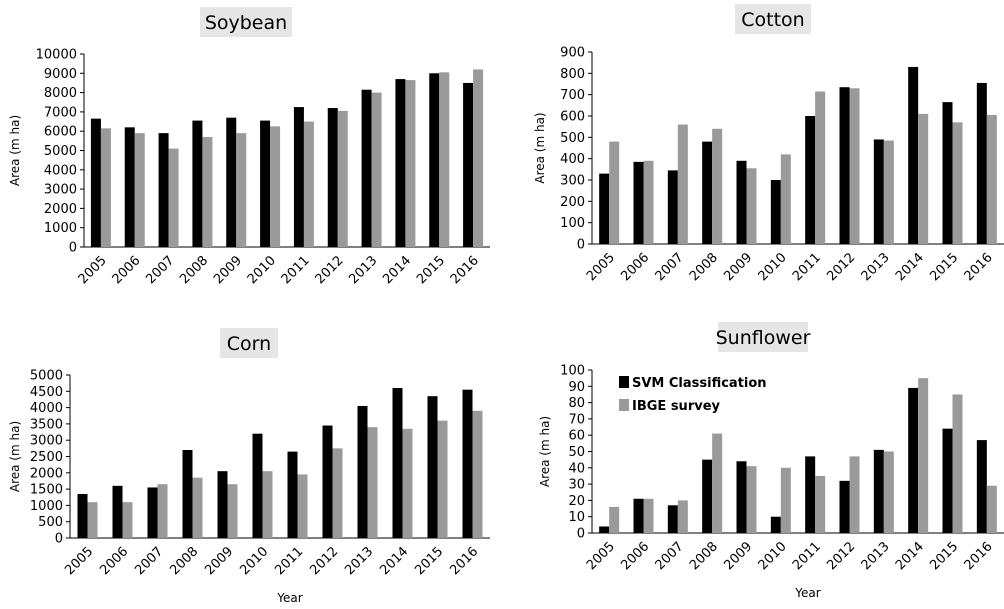  What do you see at coordinates (298, 177) in the screenshot?
I see `soybean-bar-2011-svm` at bounding box center [298, 177].